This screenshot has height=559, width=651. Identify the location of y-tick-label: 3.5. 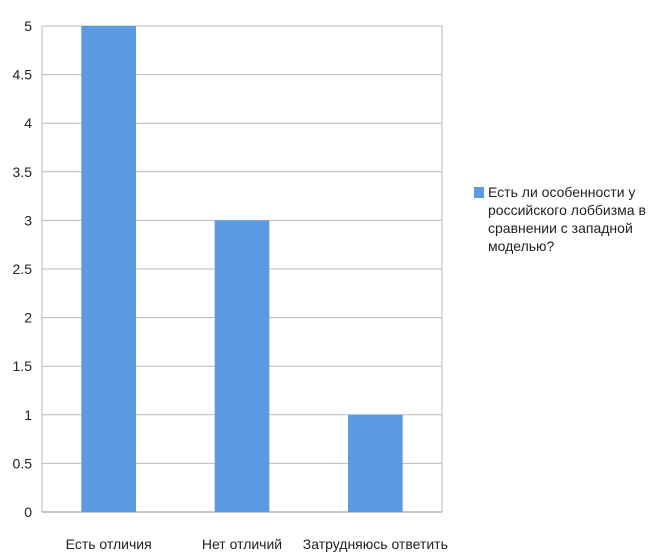
(23, 172).